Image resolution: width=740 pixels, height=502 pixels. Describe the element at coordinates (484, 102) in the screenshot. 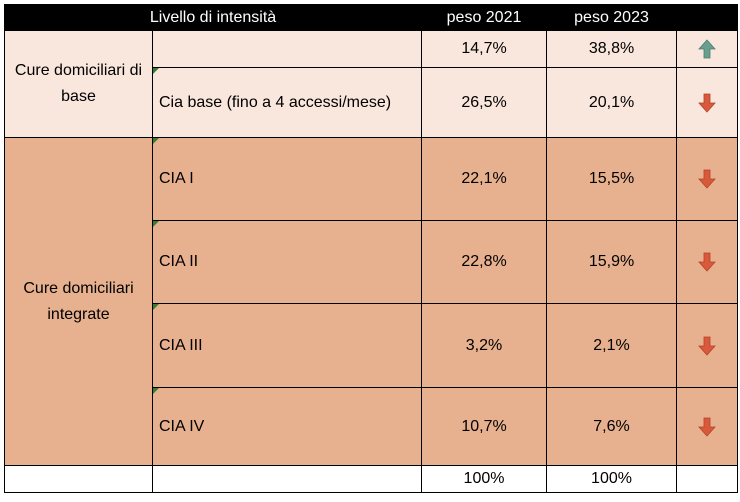

I see `weight-2021-cell: 26,5%` at that location.